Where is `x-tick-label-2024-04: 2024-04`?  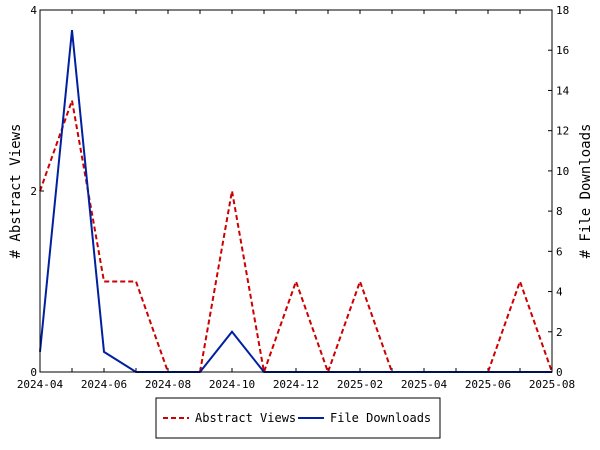 x-tick-label-2024-04: 2024-04 is located at coordinates (40, 384).